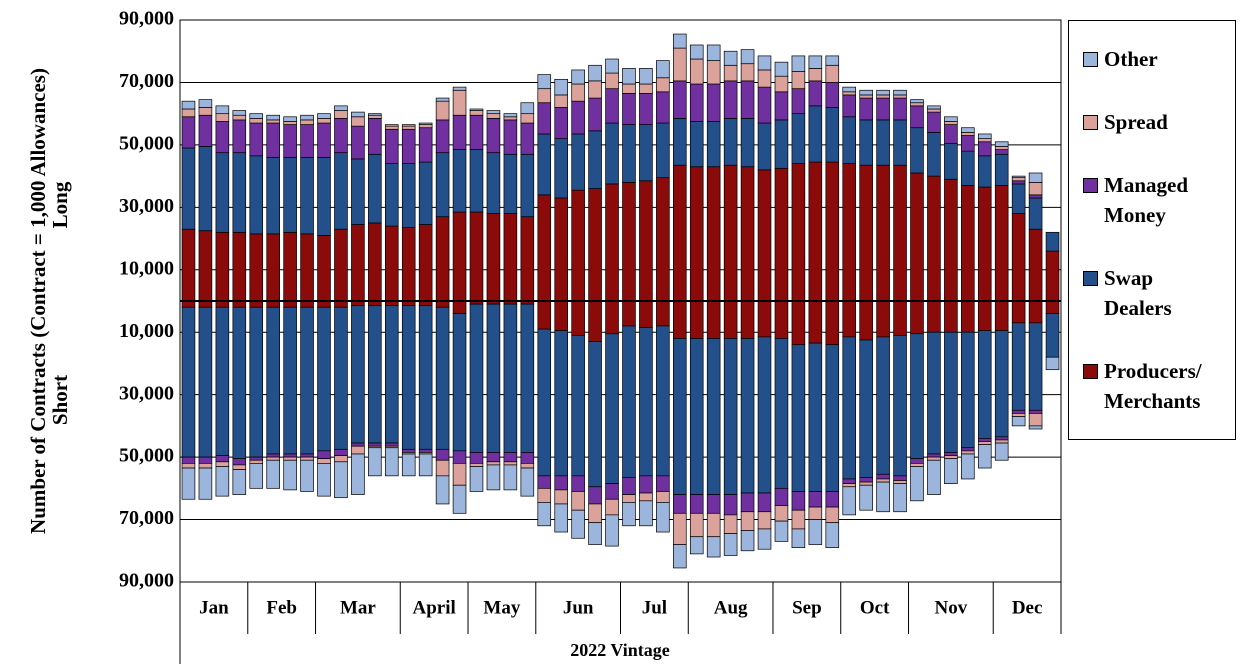 This screenshot has height=664, width=1241. What do you see at coordinates (501, 607) in the screenshot?
I see `month-label: May` at bounding box center [501, 607].